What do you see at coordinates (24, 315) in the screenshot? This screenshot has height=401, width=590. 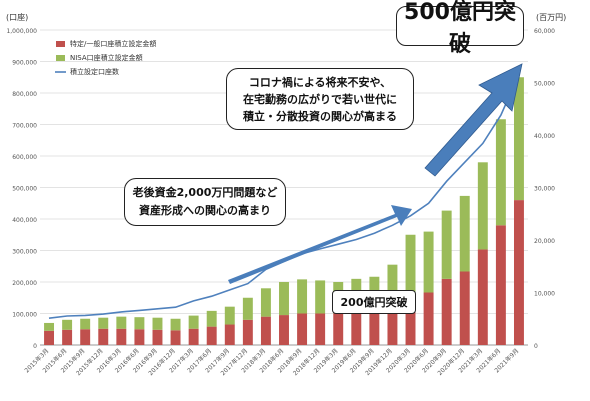 I see `y-left-tick-label: 100,000` at bounding box center [24, 315].